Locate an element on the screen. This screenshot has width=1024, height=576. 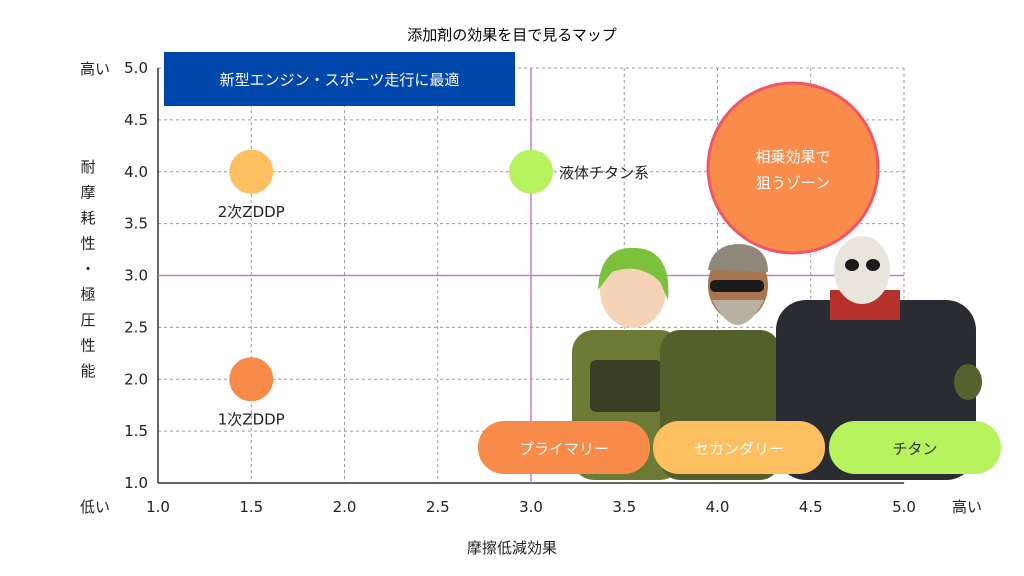
data-point-label: 2次ZDDP is located at coordinates (251, 212).